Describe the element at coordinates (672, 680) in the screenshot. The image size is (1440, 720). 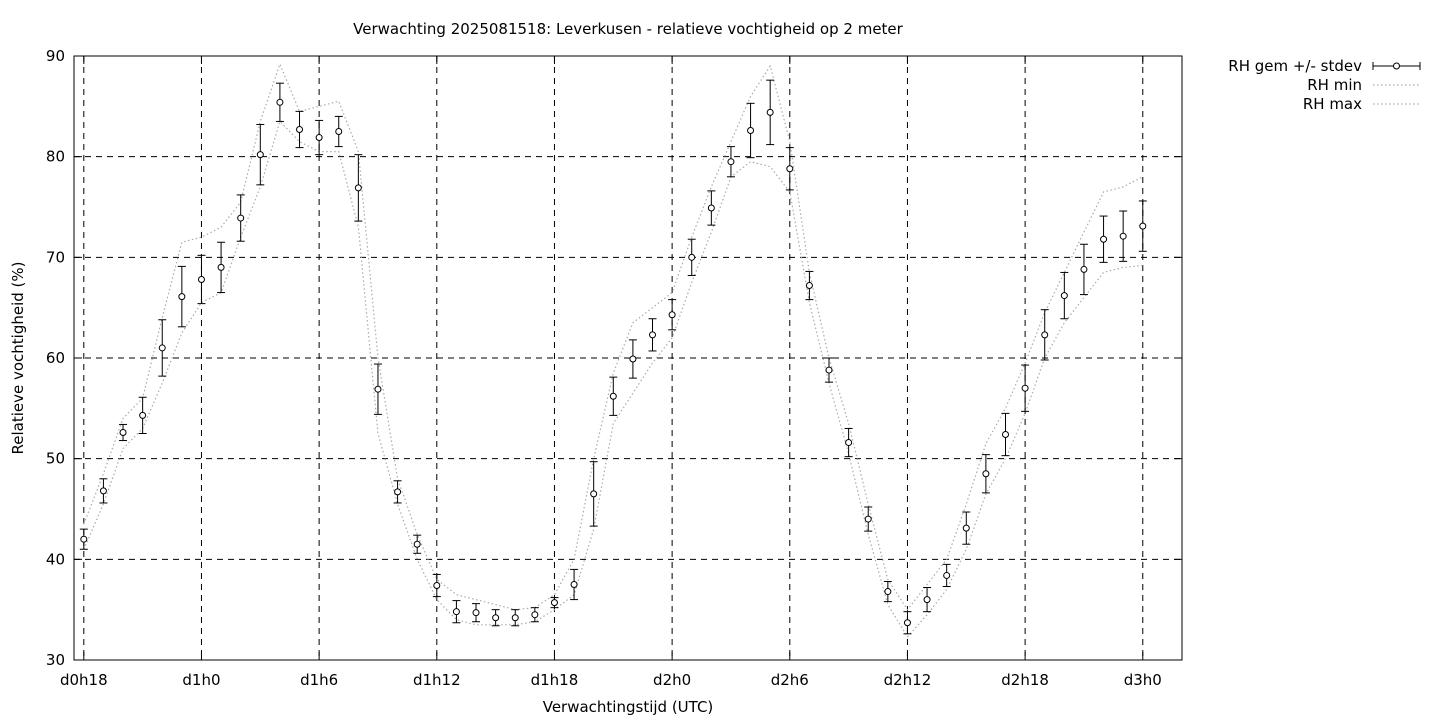
I see `x-tick-label: d2h0` at that location.